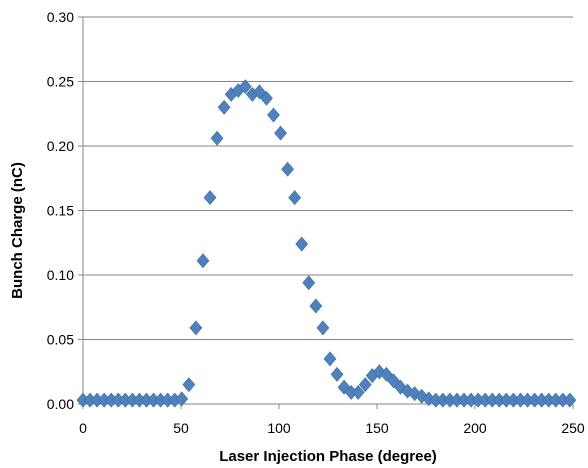  I want to click on y-tick-label: 0.30, so click(60, 17).